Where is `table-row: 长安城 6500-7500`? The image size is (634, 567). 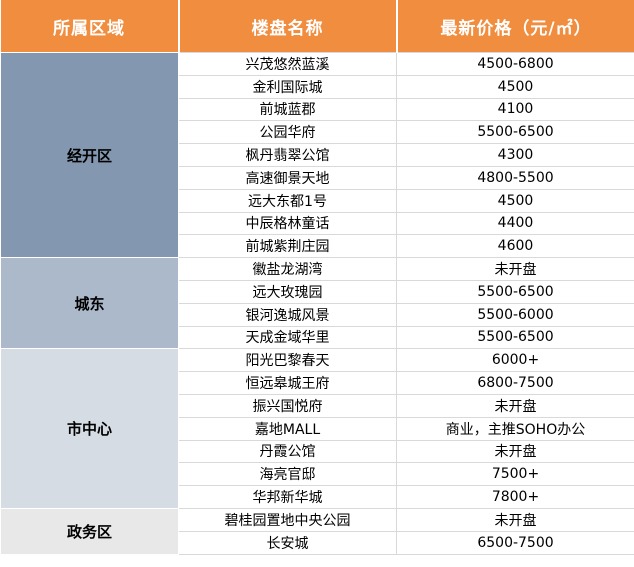 table-row: 长安城 6500-7500 is located at coordinates (317, 542).